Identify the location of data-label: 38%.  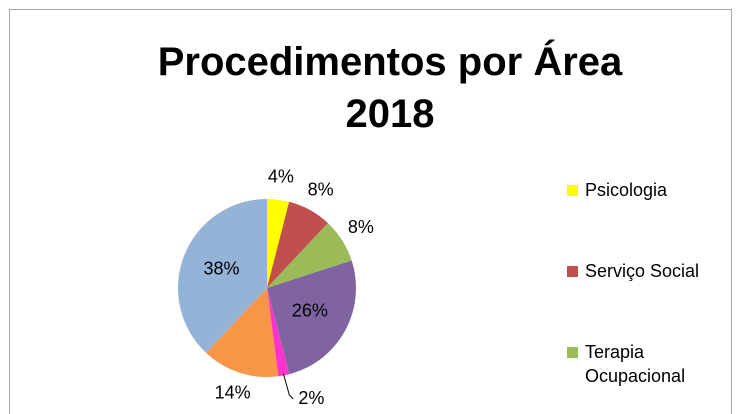
(221, 269).